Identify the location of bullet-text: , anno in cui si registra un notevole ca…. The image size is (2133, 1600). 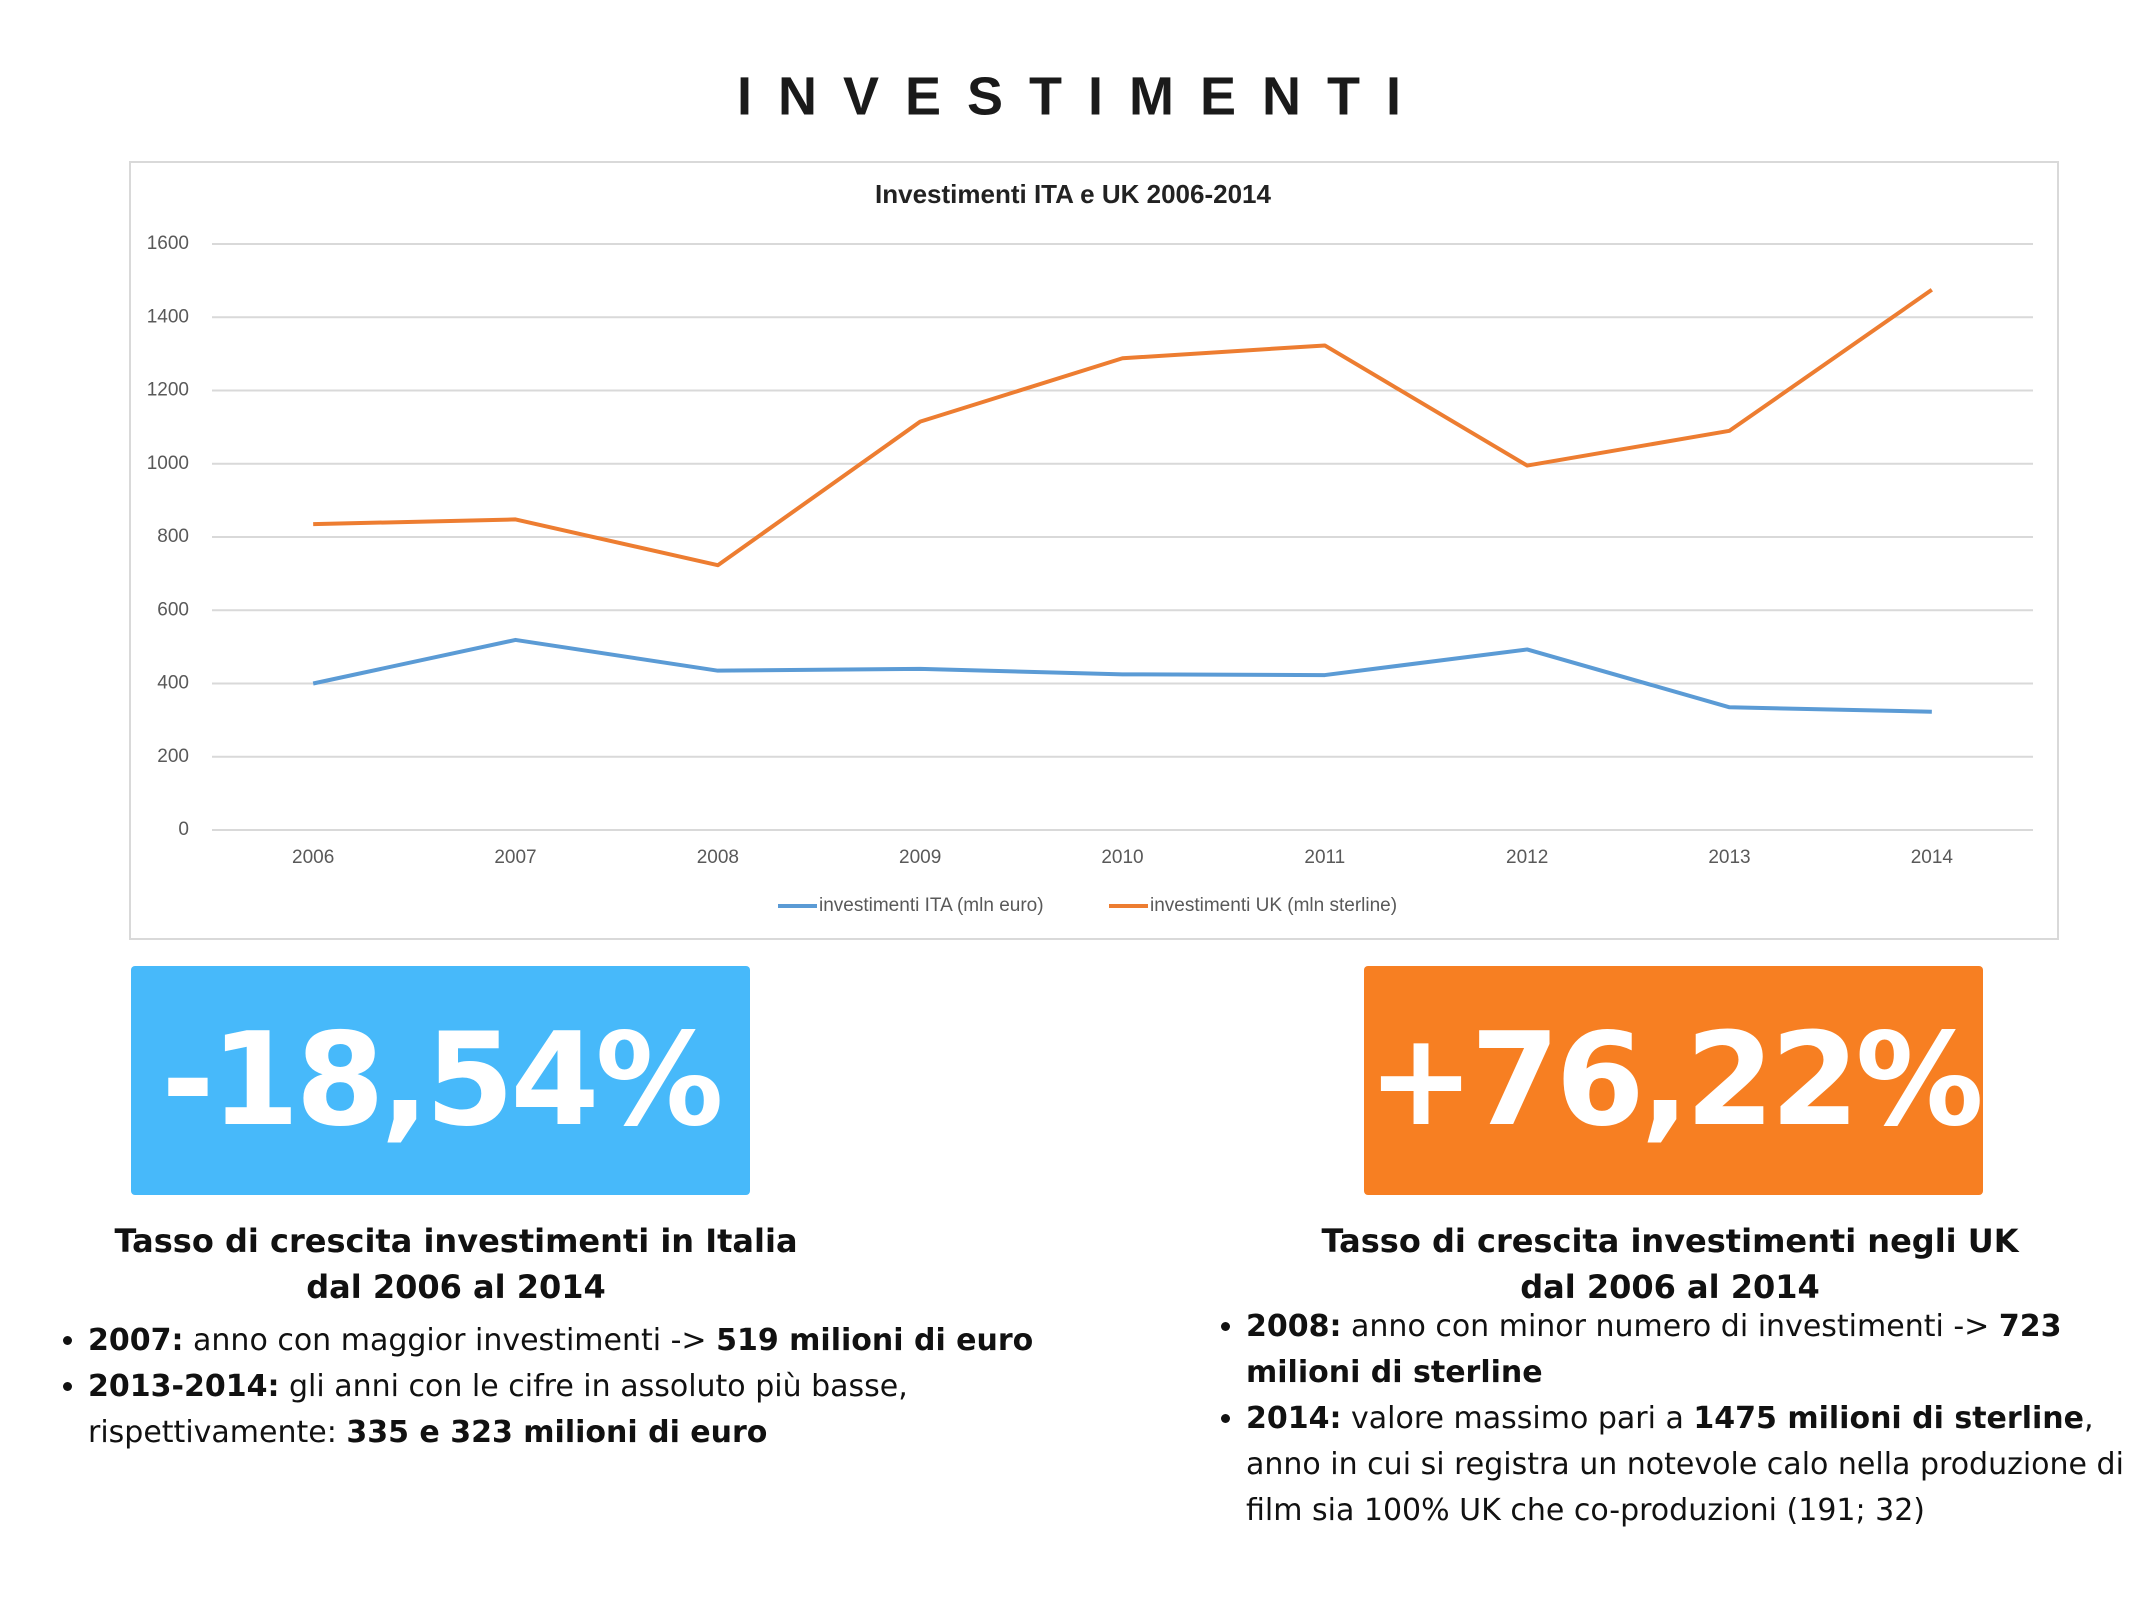
(1689, 1464).